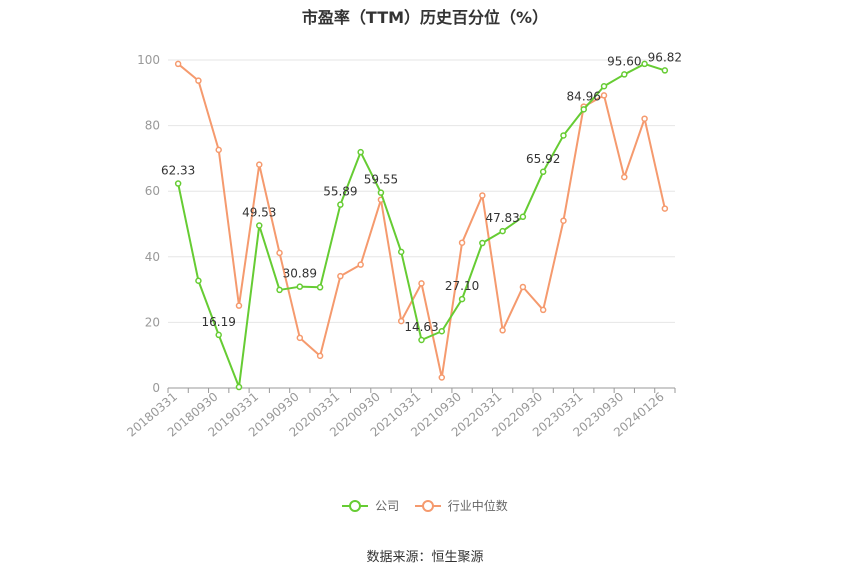 Image resolution: width=850 pixels, height=575 pixels. What do you see at coordinates (543, 159) in the screenshot?
I see `data-label: 65.92` at bounding box center [543, 159].